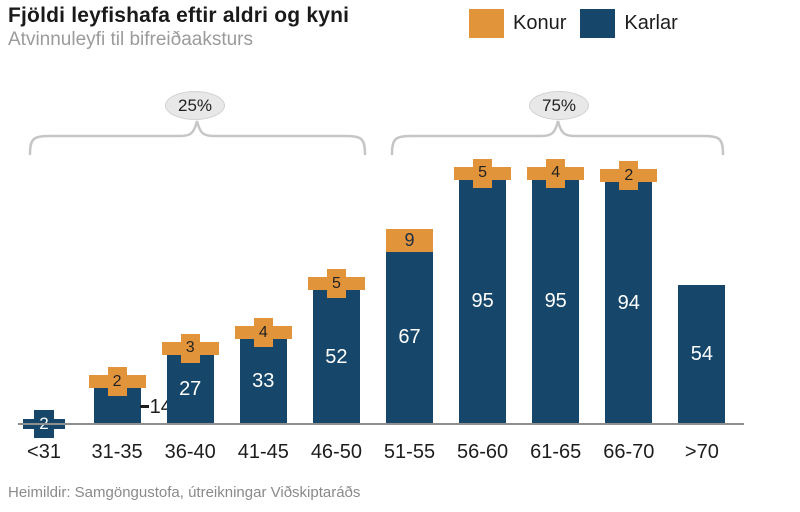 The width and height of the screenshot is (800, 512). I want to click on bar-66-70-women-value: 2, so click(629, 175).